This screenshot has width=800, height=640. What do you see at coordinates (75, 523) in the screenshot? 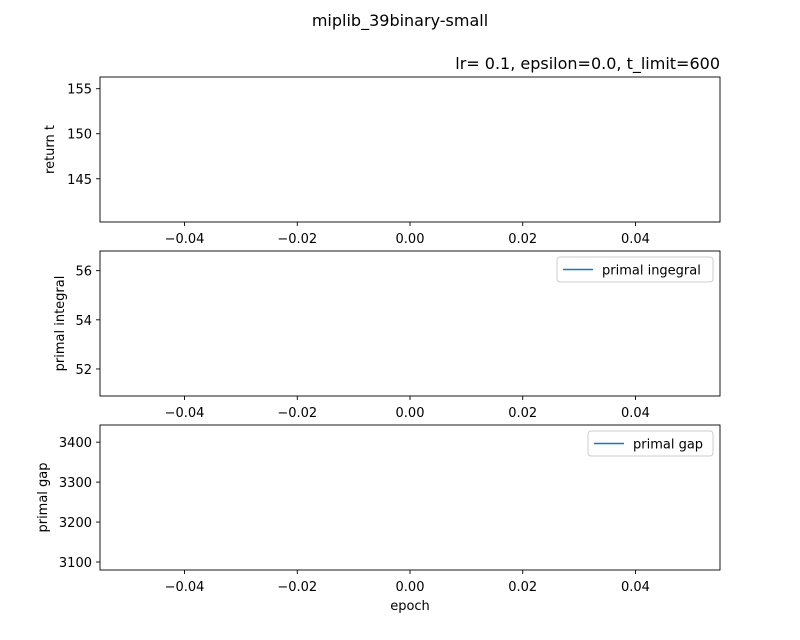
I see `y-tick-label: 3200` at bounding box center [75, 523].